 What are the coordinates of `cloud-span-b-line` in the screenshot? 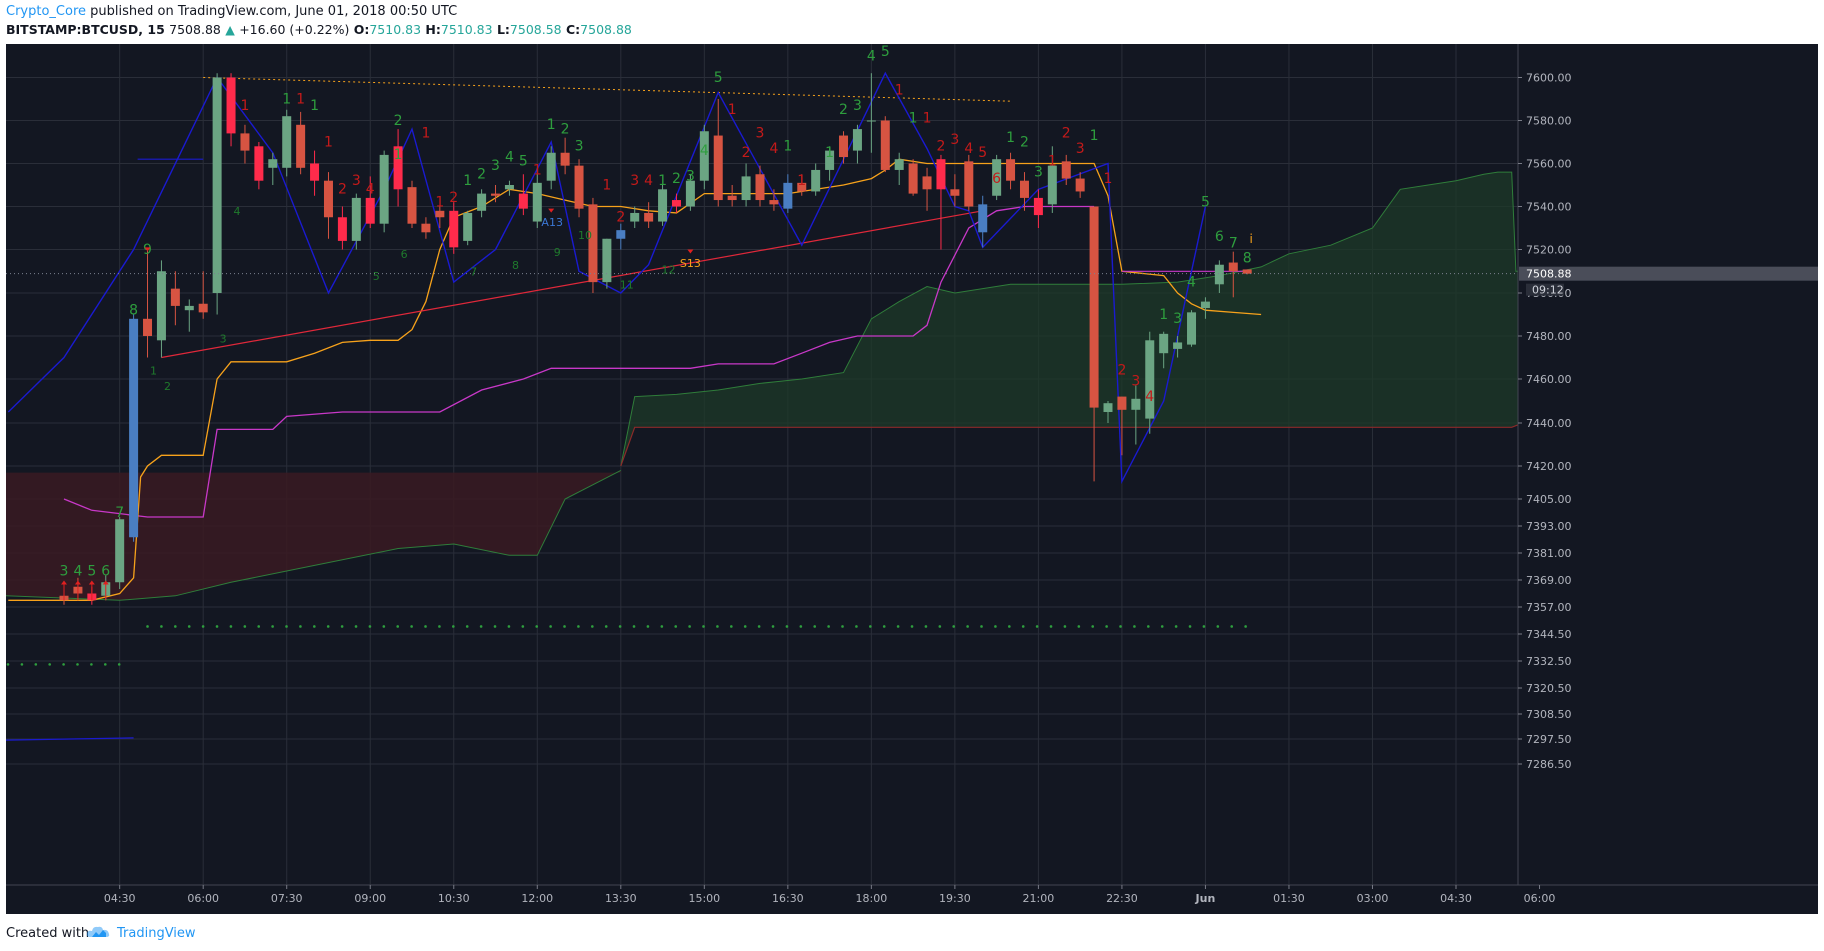 It's located at (313, 535).